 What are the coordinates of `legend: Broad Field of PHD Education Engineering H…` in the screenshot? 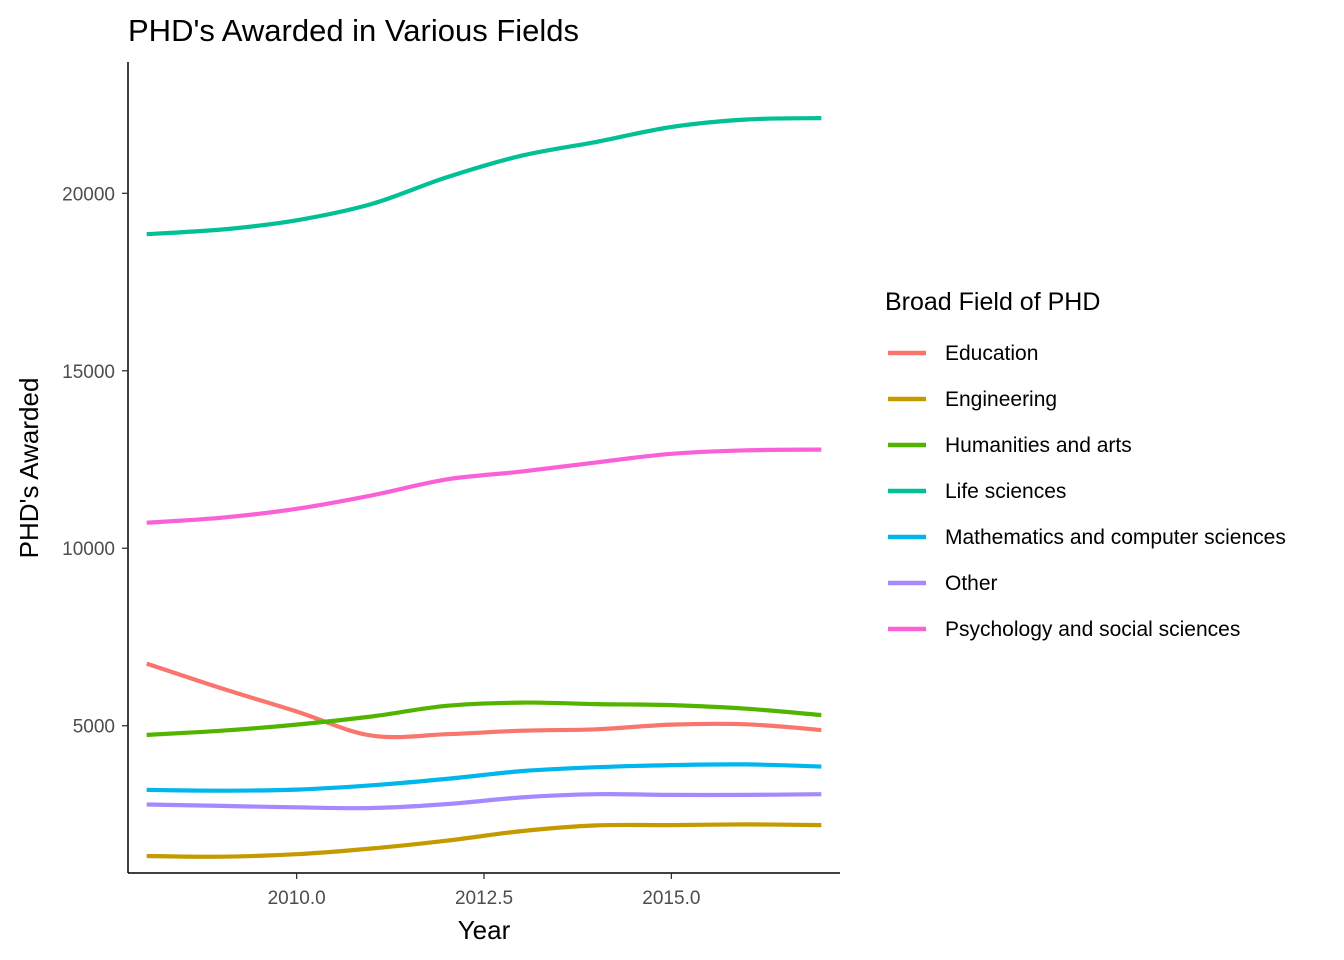 It's located at (1085, 464).